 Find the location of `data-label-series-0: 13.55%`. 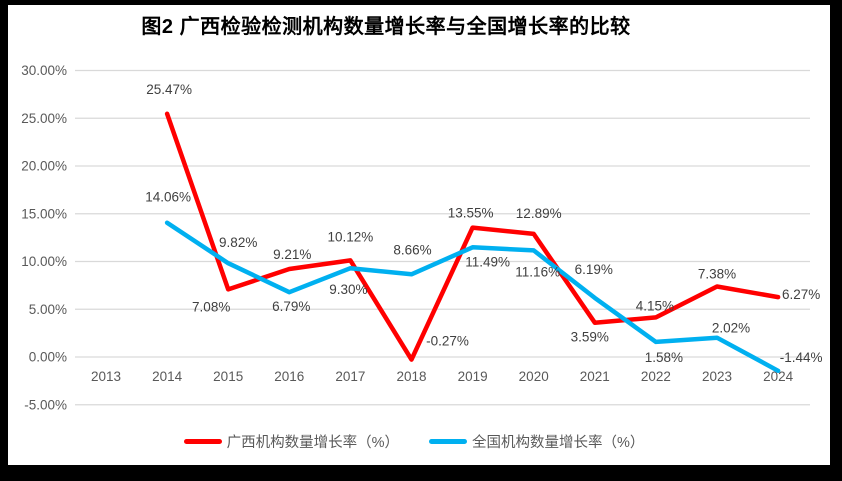

data-label-series-0: 13.55% is located at coordinates (471, 213).